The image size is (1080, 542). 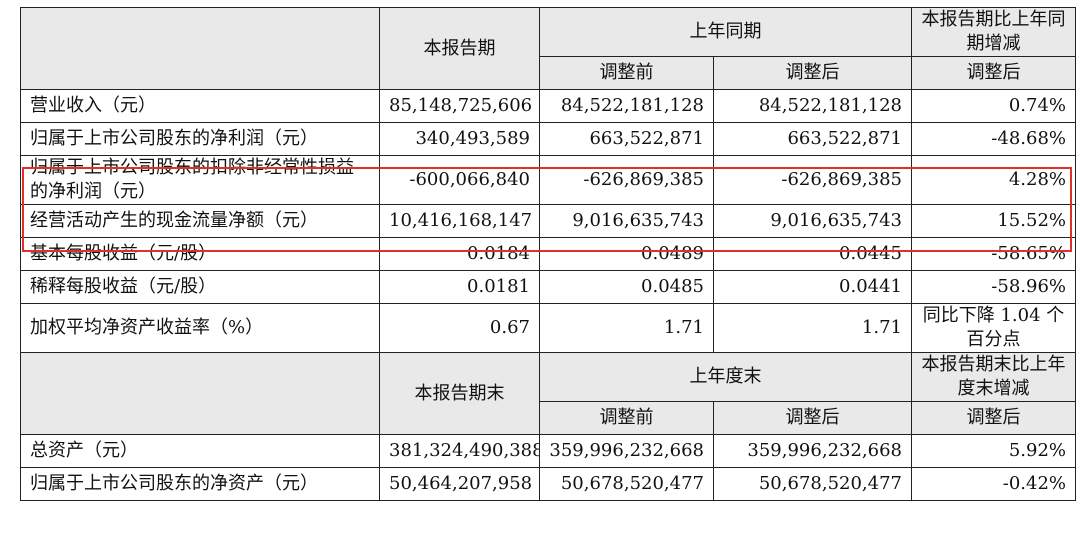 What do you see at coordinates (200, 180) in the screenshot?
I see `row-label: 归属于上市公司股东的扣除非经常性损益的净利润（元）` at bounding box center [200, 180].